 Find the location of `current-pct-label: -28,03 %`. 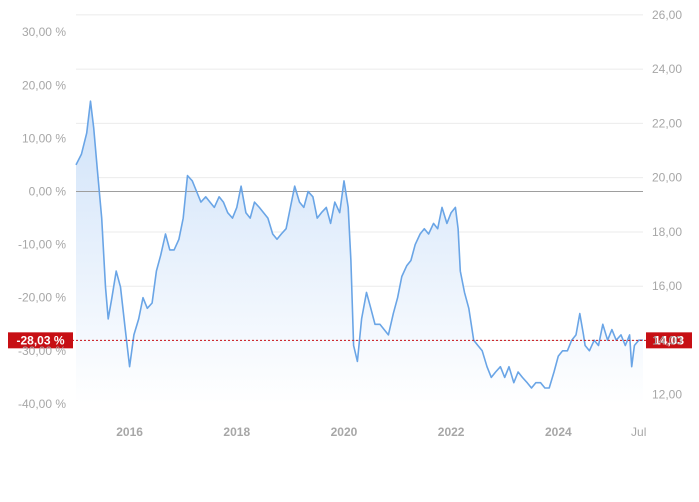

current-pct-label: -28,03 % is located at coordinates (40, 340).